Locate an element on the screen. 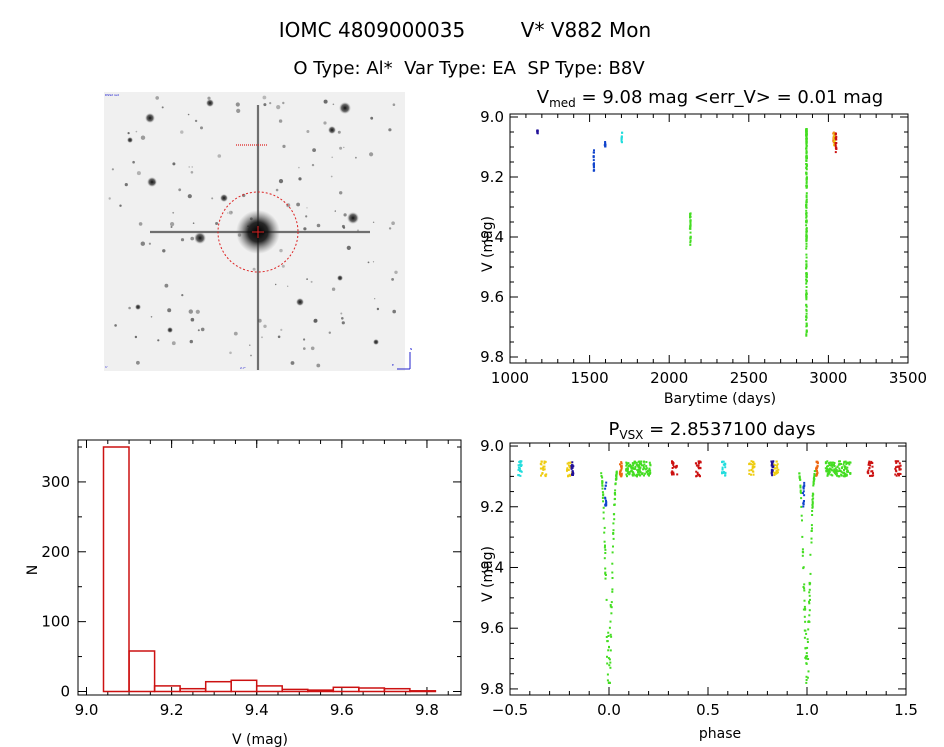  target-circle is located at coordinates (258, 232).